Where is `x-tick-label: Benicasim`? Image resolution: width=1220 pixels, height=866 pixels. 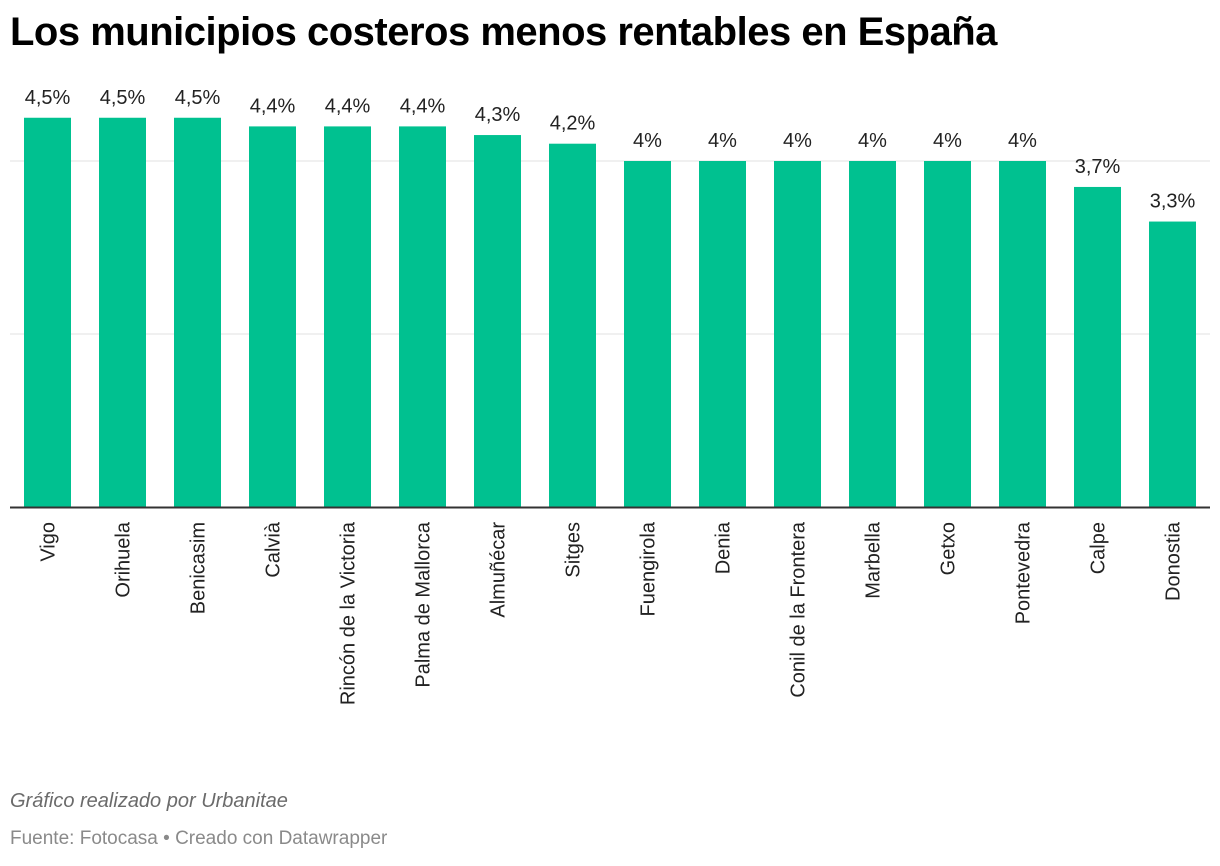
x-tick-label: Benicasim is located at coordinates (199, 568).